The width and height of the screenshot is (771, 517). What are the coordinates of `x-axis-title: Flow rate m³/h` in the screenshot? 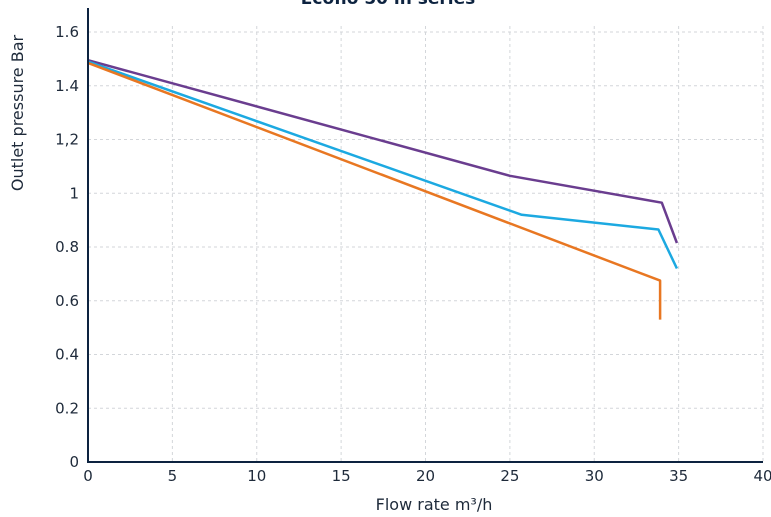 It's located at (434, 504).